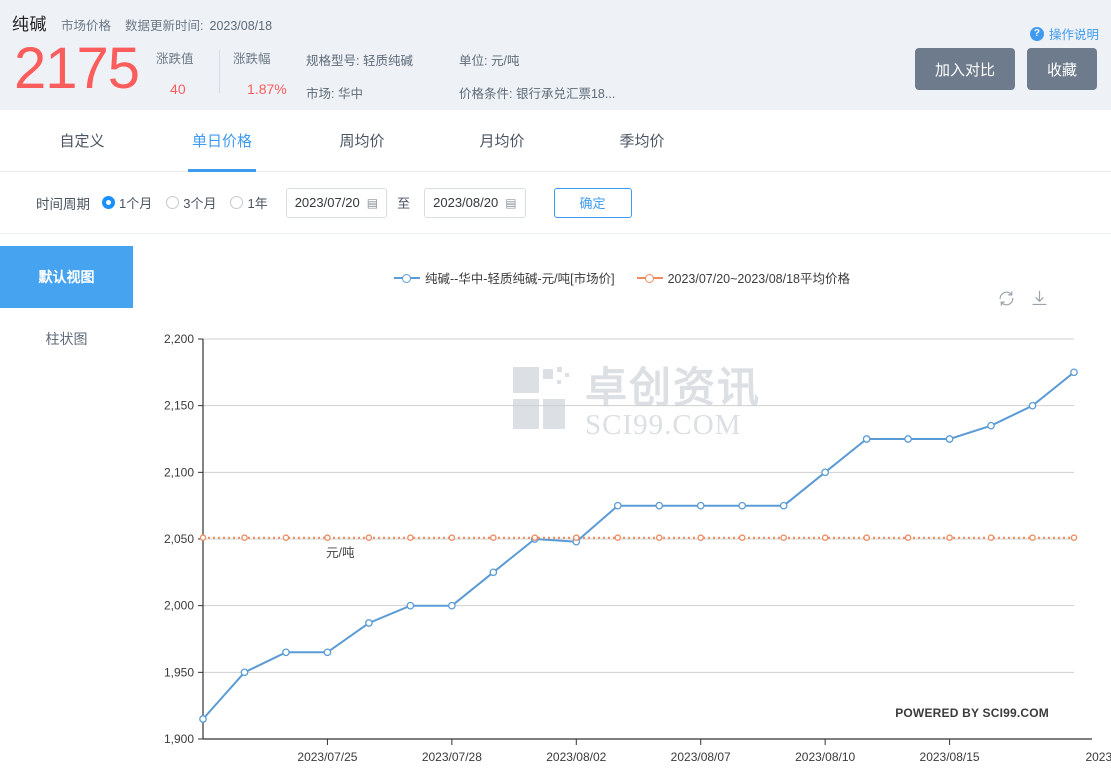  I want to click on svg-text: 2,000, so click(179, 606).